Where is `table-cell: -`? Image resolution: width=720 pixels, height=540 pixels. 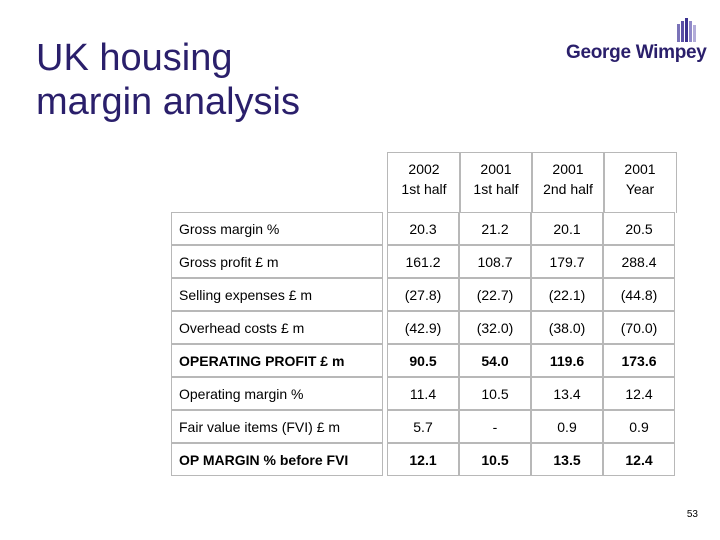
table-cell: - is located at coordinates (495, 426).